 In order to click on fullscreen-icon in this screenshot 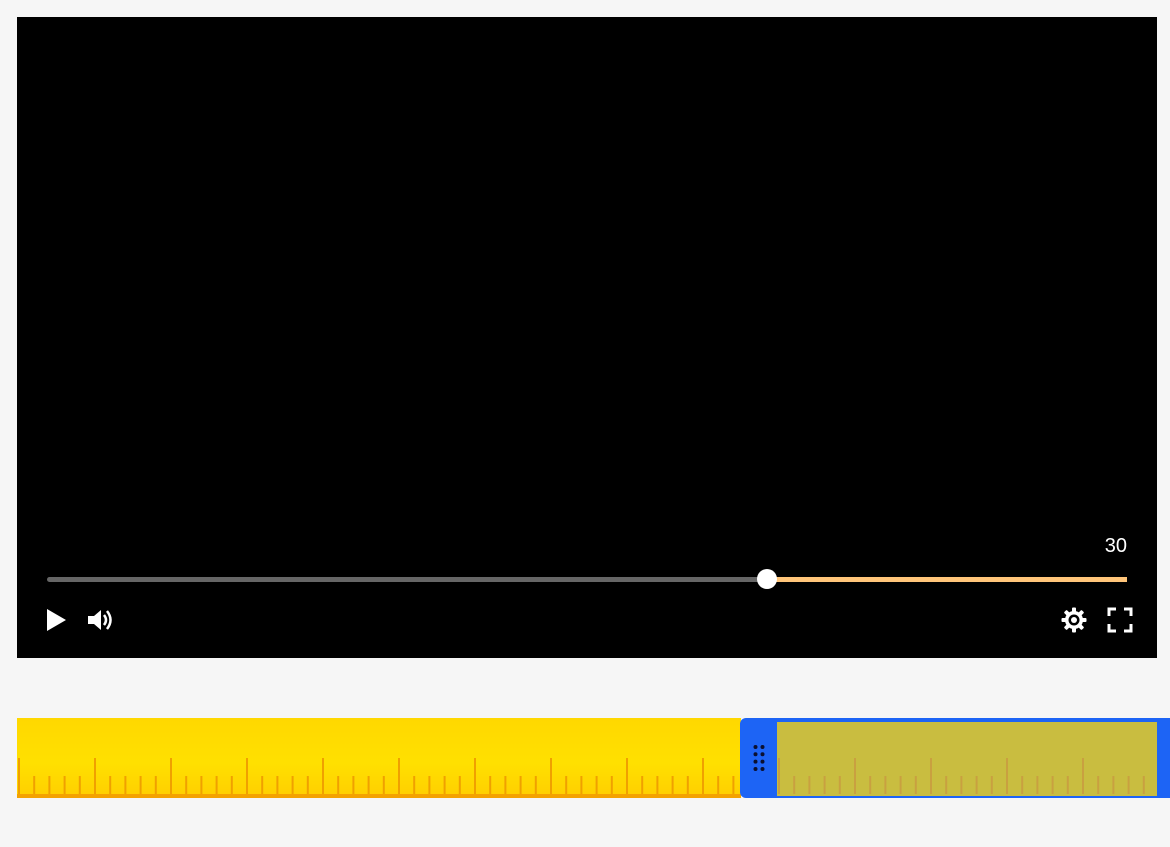, I will do `click(1120, 620)`.